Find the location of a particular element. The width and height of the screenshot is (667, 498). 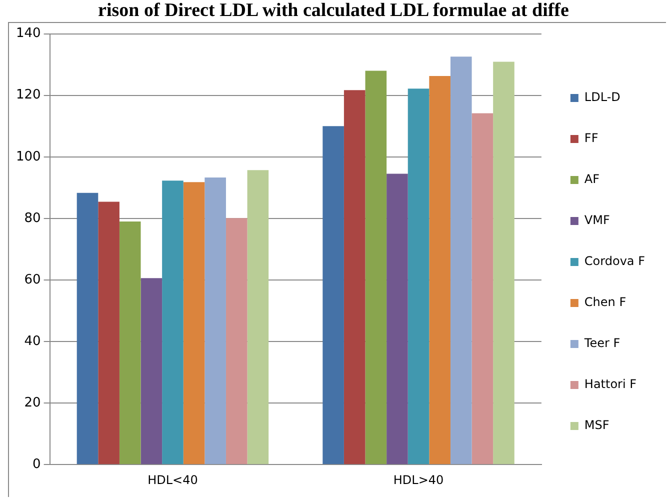

y-tick-label: 120 is located at coordinates (28, 95).